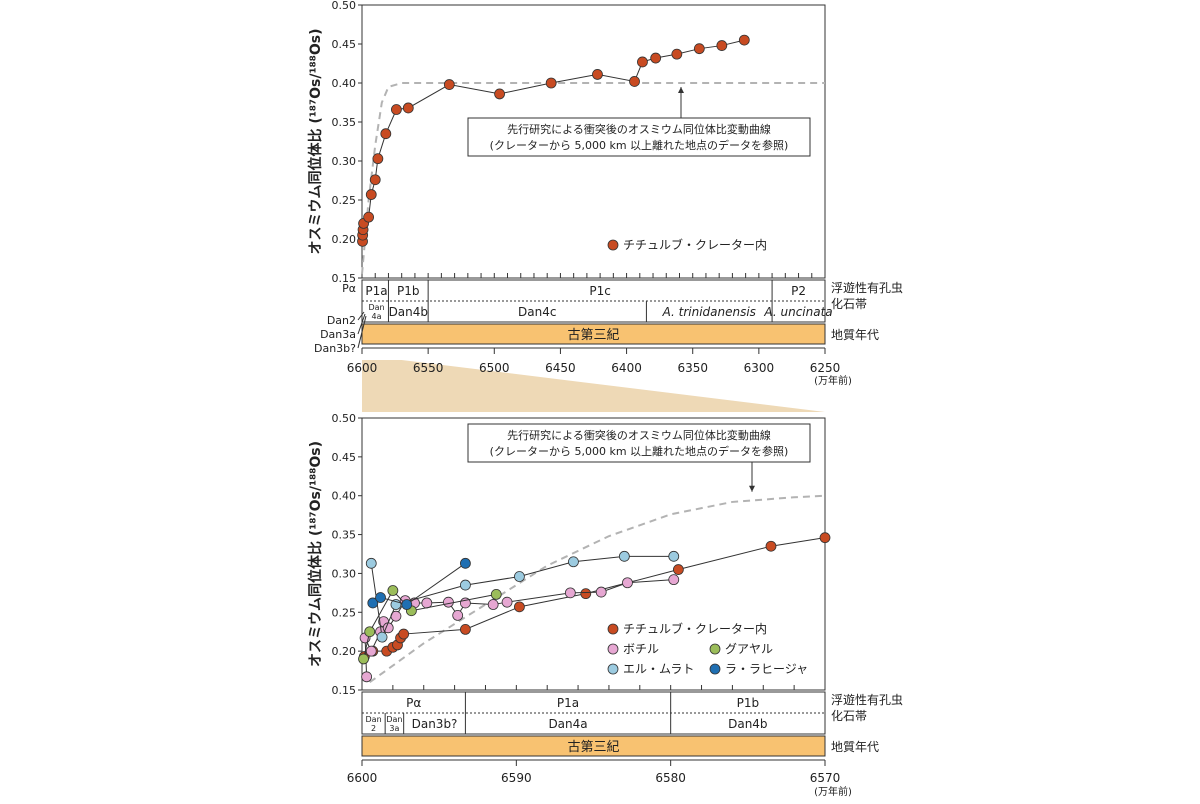 Image resolution: width=1200 pixels, height=804 pixels. Describe the element at coordinates (670, 778) in the screenshot. I see `x-tick-label: 6580` at that location.